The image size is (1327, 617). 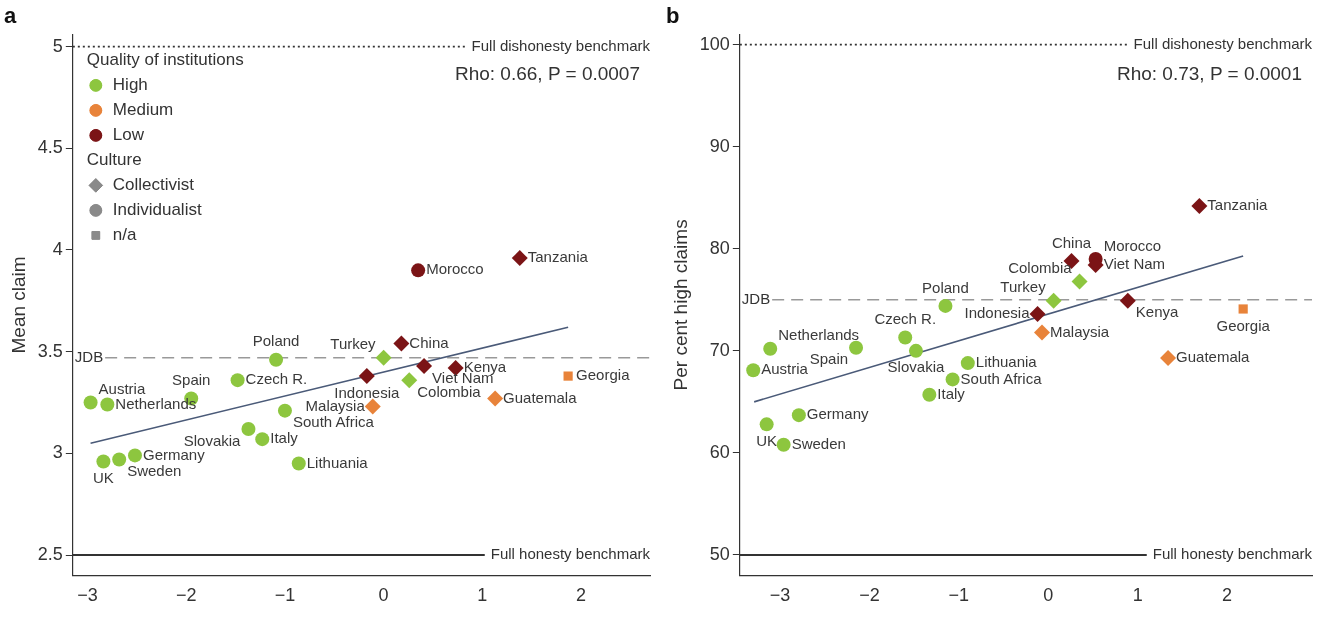 What do you see at coordinates (50, 350) in the screenshot?
I see `y-tick-label: 3.5` at bounding box center [50, 350].